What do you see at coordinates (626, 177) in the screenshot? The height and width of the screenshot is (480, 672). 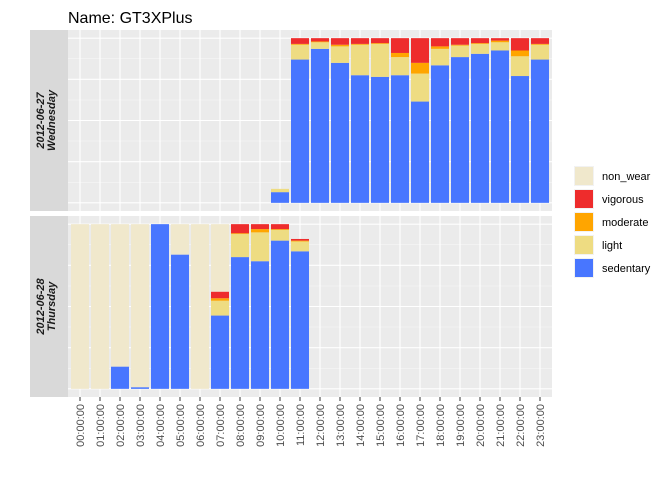 I see `legend-label: non_wear` at bounding box center [626, 177].